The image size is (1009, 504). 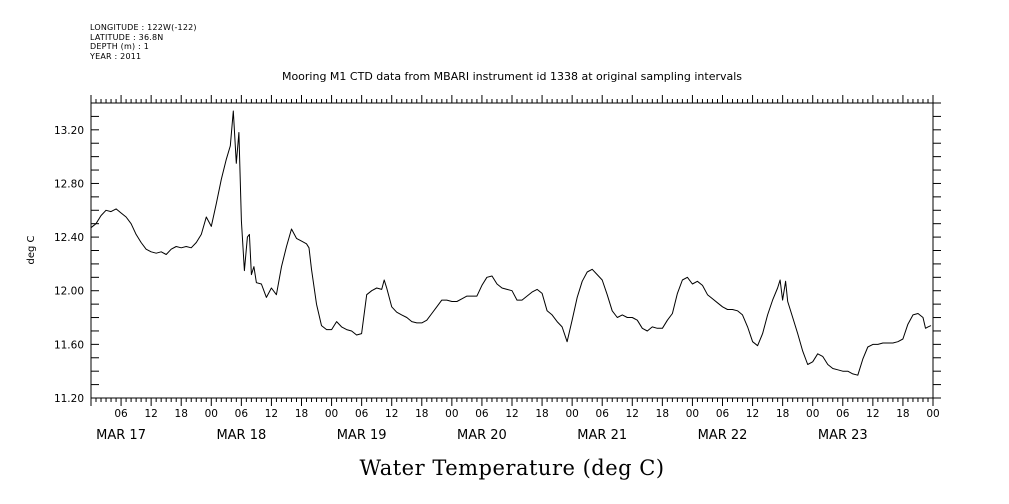 What do you see at coordinates (843, 435) in the screenshot?
I see `x-day-label: MAR 23` at bounding box center [843, 435].